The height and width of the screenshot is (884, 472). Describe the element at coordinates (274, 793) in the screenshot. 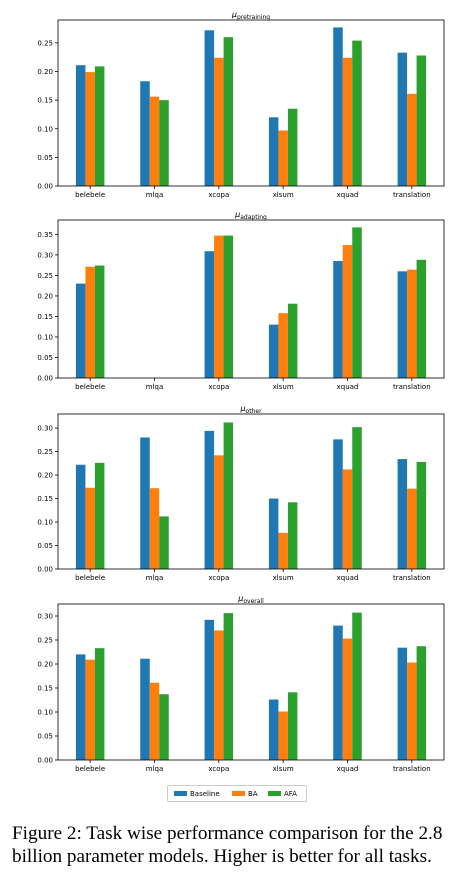

I see `legend-swatch-afa` at that location.